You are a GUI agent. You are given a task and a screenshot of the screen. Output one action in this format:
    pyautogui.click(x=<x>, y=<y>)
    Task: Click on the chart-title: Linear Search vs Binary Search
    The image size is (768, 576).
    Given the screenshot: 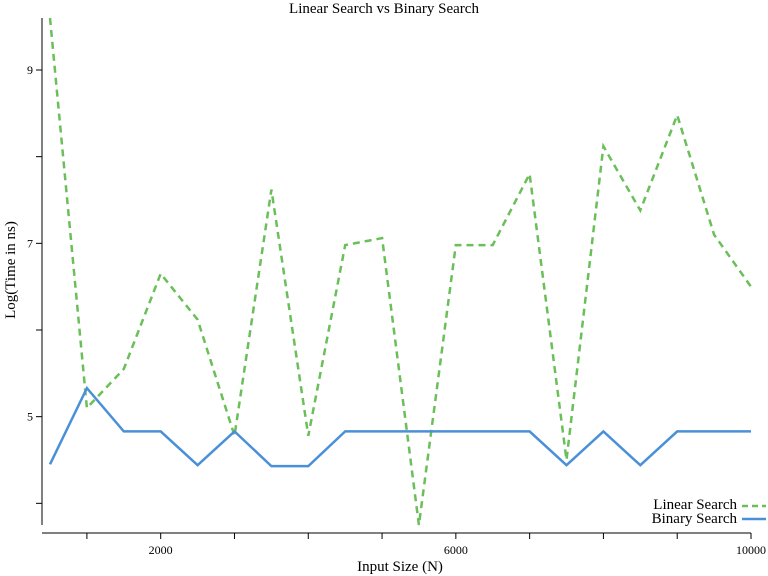 What is the action you would take?
    pyautogui.click(x=384, y=9)
    